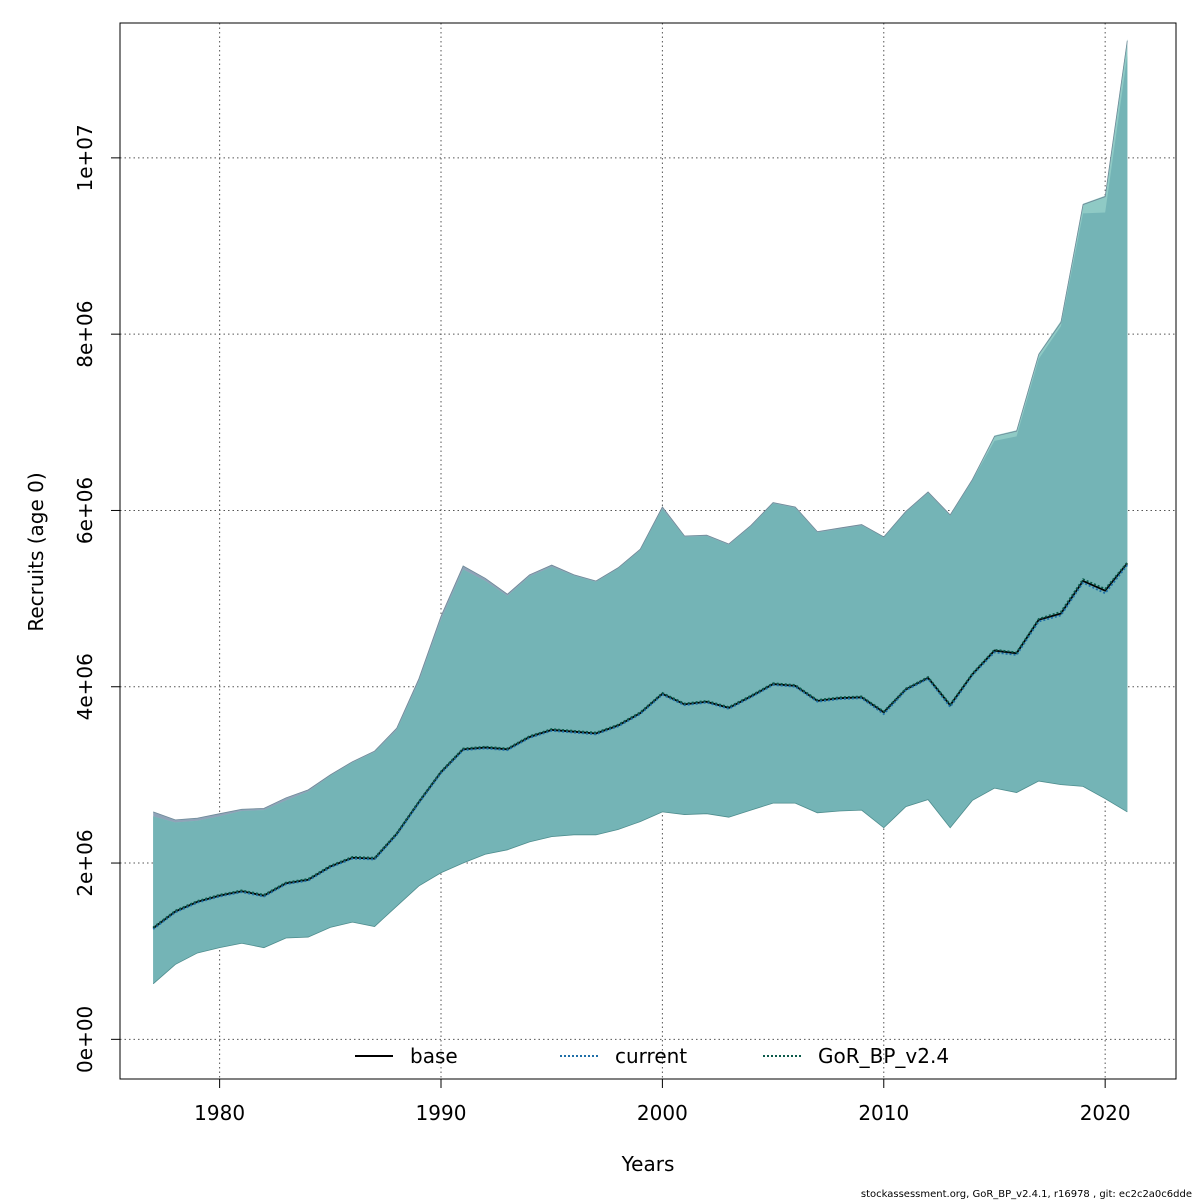 This screenshot has height=1200, width=1200. What do you see at coordinates (85, 1039) in the screenshot?
I see `y-tick-label: 0e+00` at bounding box center [85, 1039].